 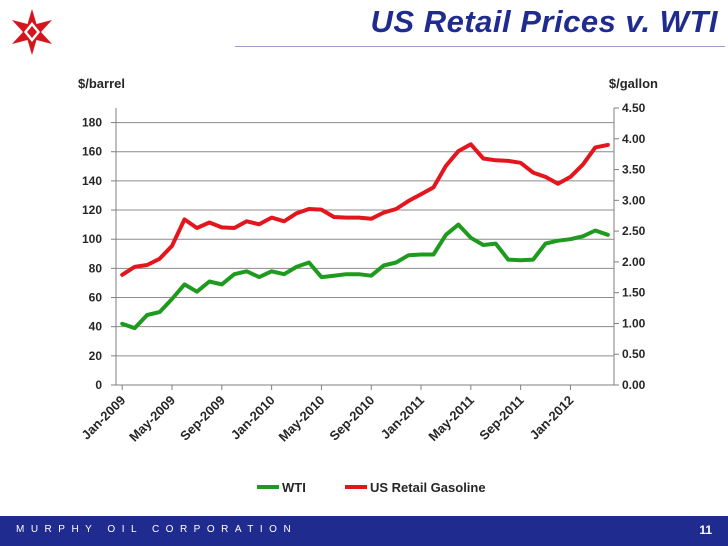 What do you see at coordinates (92, 239) in the screenshot?
I see `left-tick-label: 100` at bounding box center [92, 239].